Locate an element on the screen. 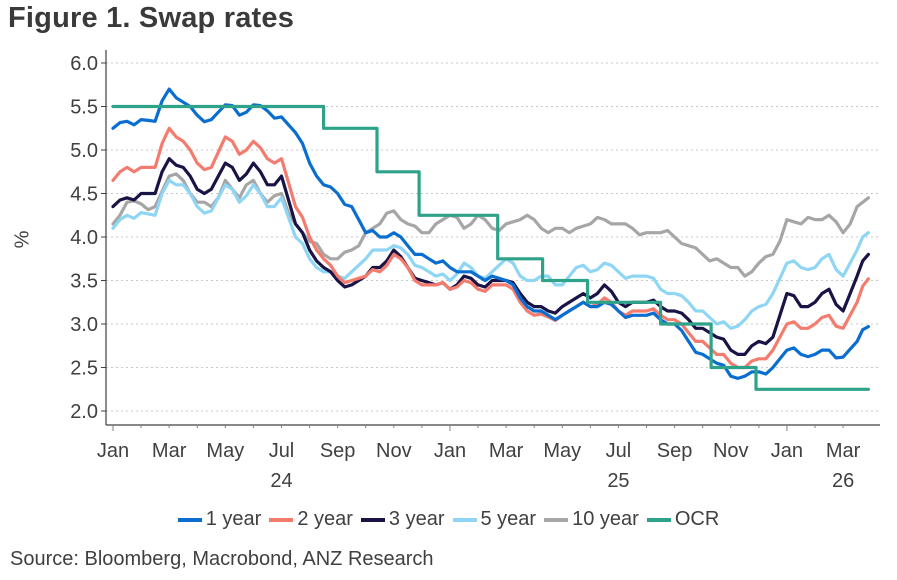 The width and height of the screenshot is (897, 580). legend-item-2-year: 2 year is located at coordinates (311, 519).